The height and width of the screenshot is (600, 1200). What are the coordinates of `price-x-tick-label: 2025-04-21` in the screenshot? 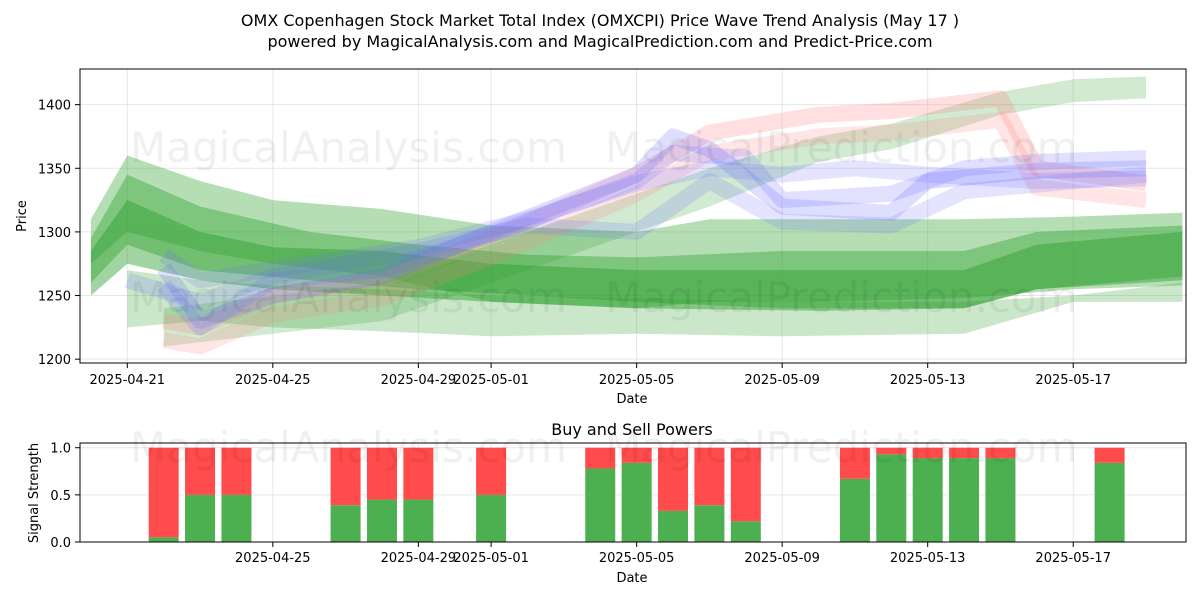 It's located at (128, 380).